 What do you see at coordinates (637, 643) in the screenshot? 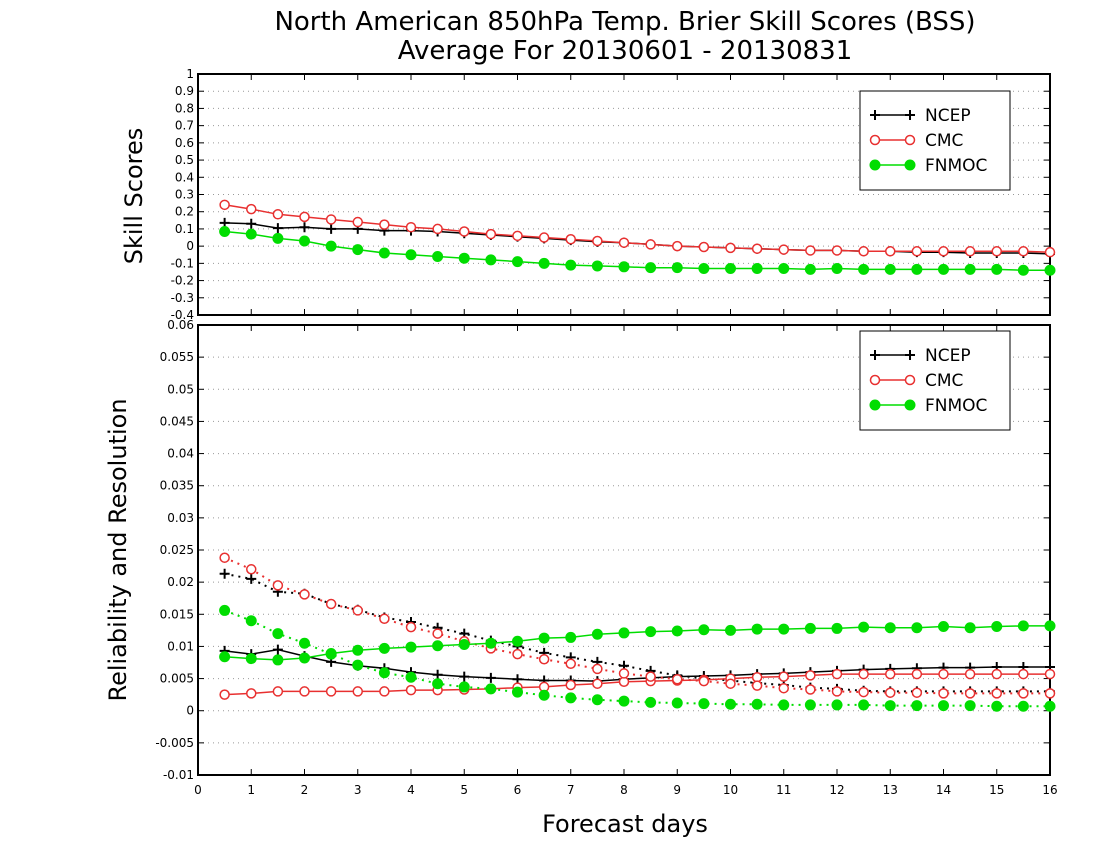
I see `bottom-fnmoc-line` at bounding box center [637, 643].